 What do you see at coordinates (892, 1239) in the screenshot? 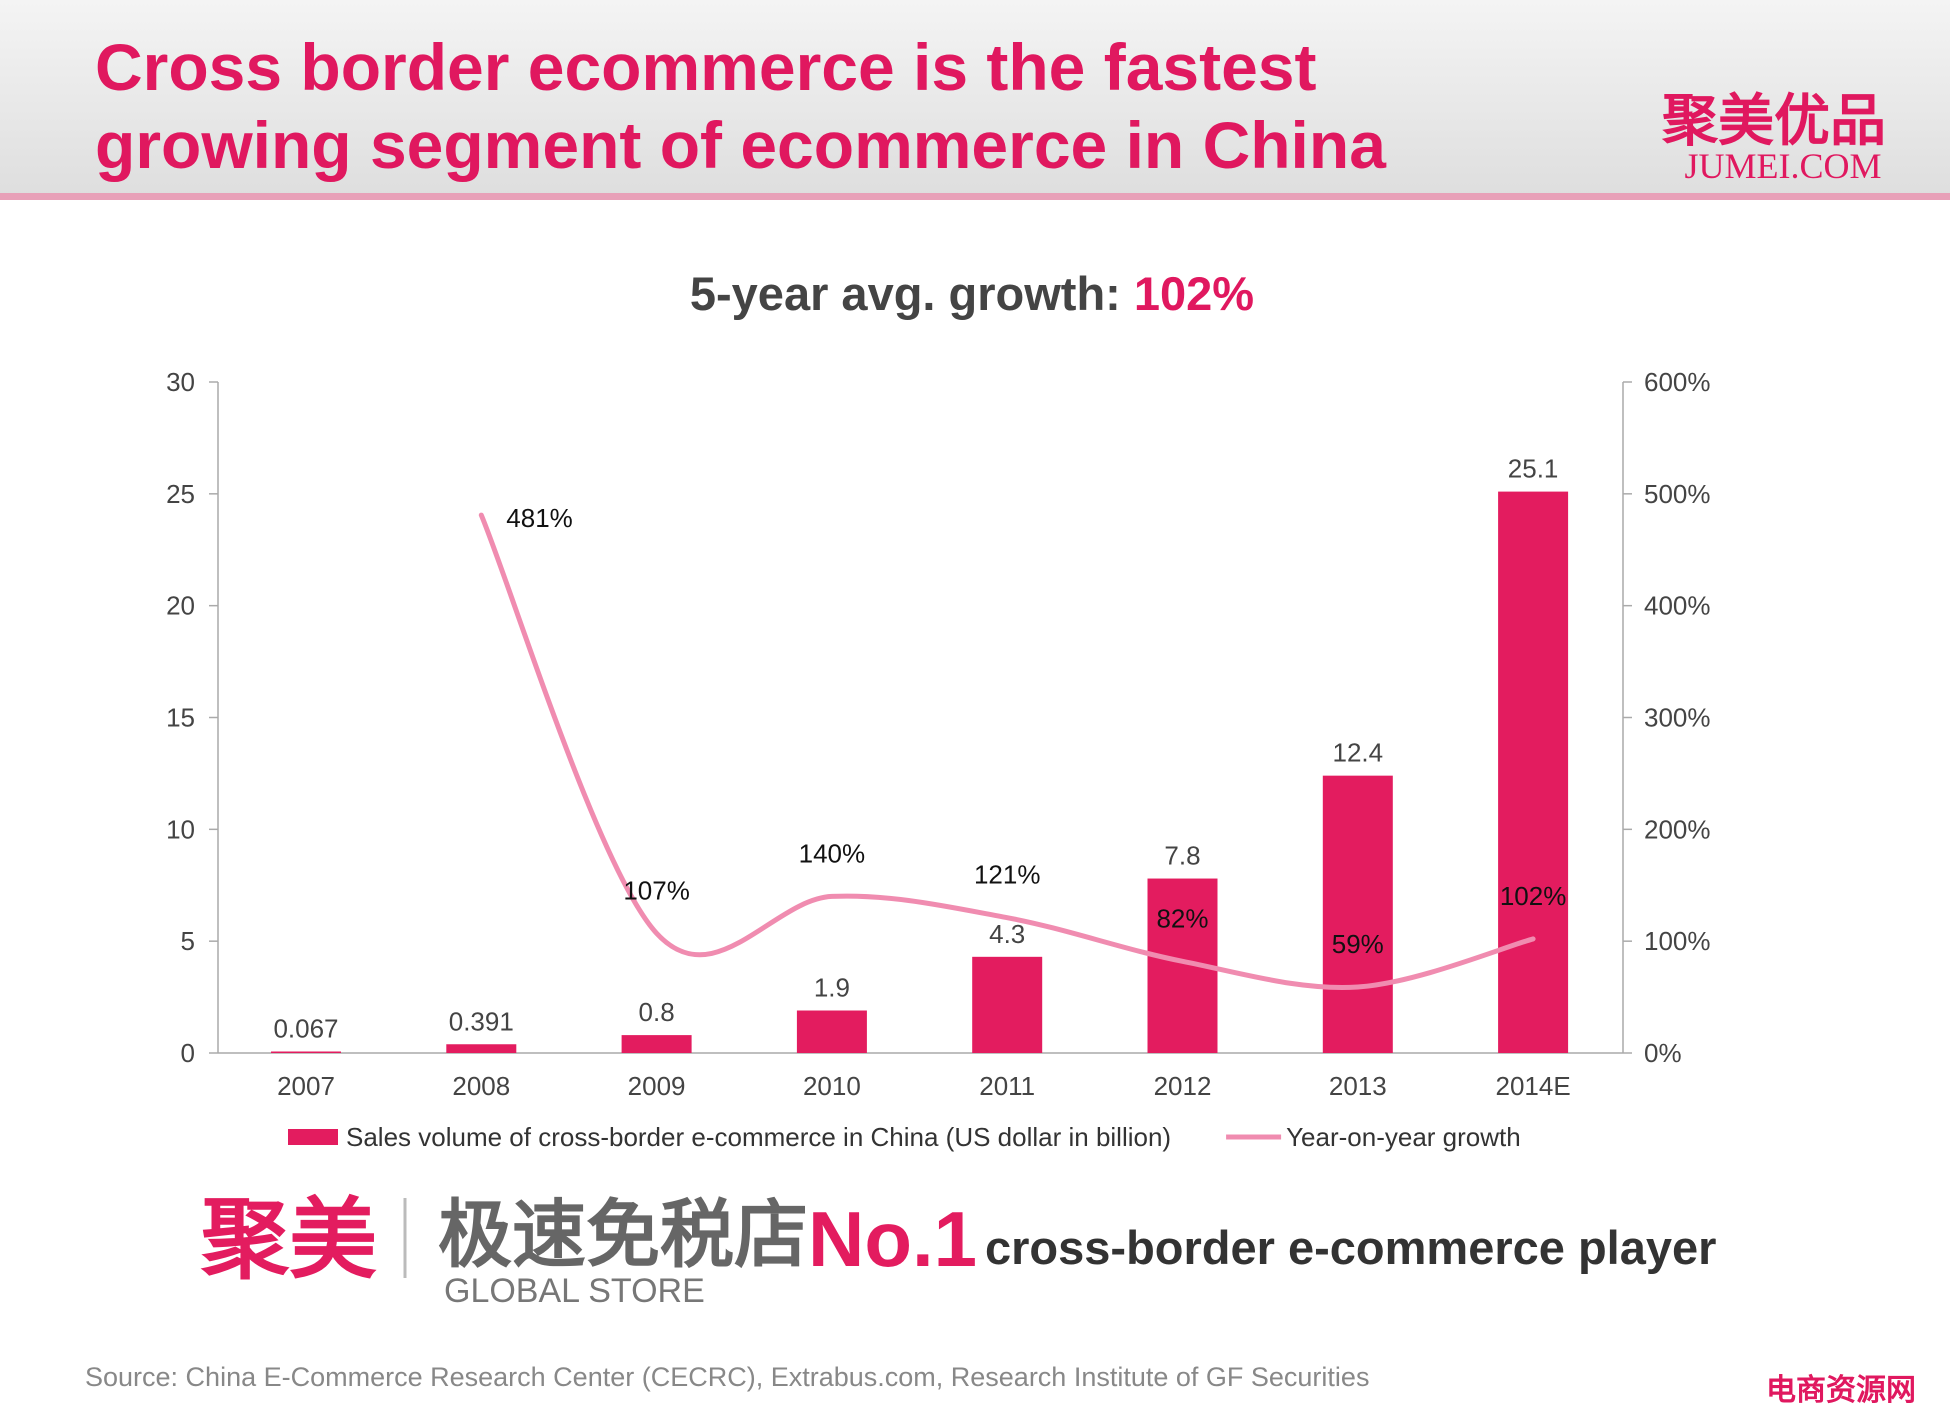
I see `banner-rank: No.1` at bounding box center [892, 1239].